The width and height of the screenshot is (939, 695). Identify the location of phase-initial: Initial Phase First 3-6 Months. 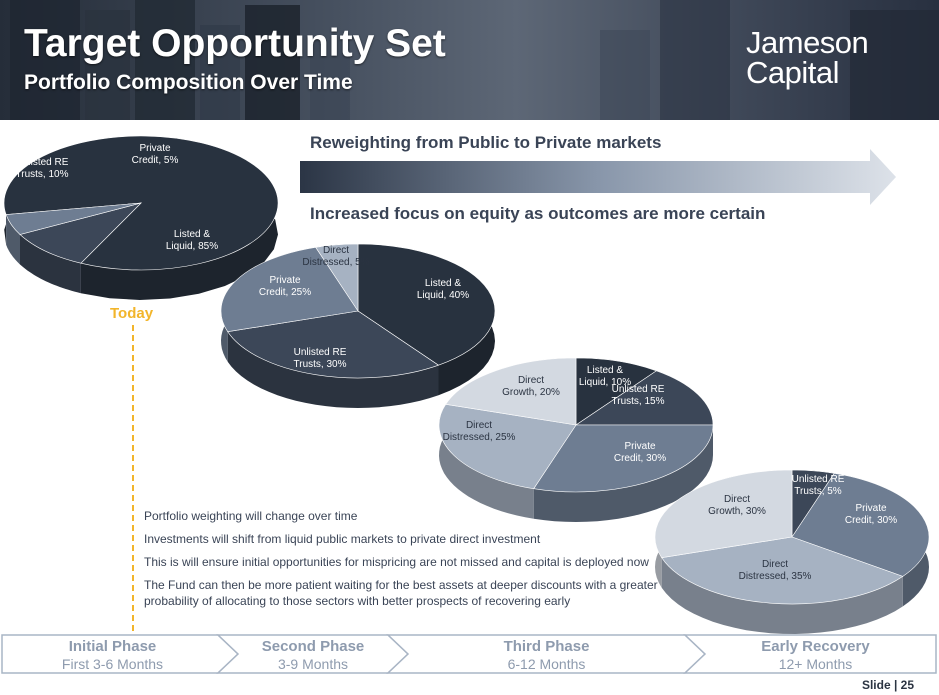
(112, 654).